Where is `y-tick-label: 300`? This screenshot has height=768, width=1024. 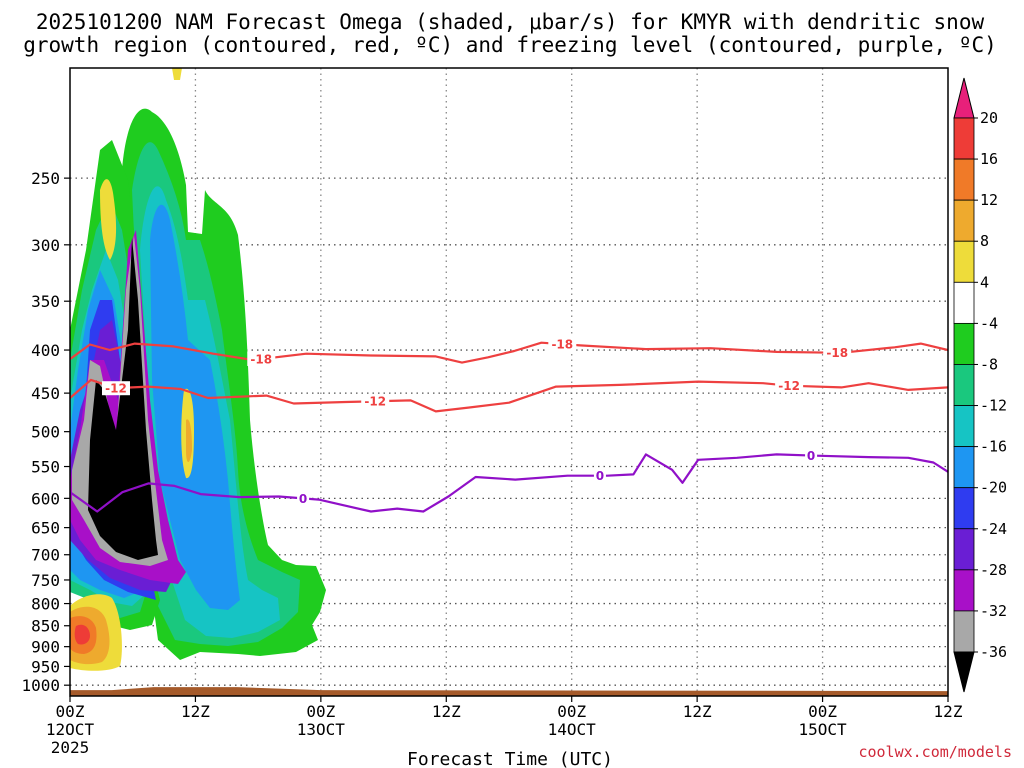
y-tick-label: 300 is located at coordinates (45, 245).